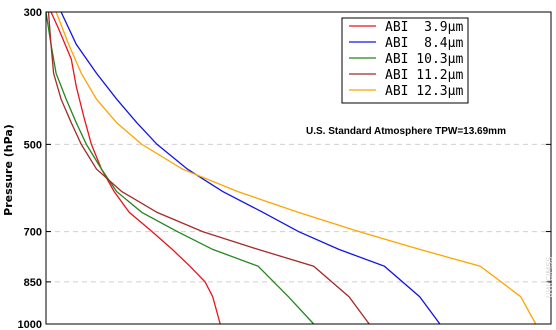  What do you see at coordinates (424, 59) in the screenshot?
I see `legend-label-2: ABI 10.3µm` at bounding box center [424, 59].